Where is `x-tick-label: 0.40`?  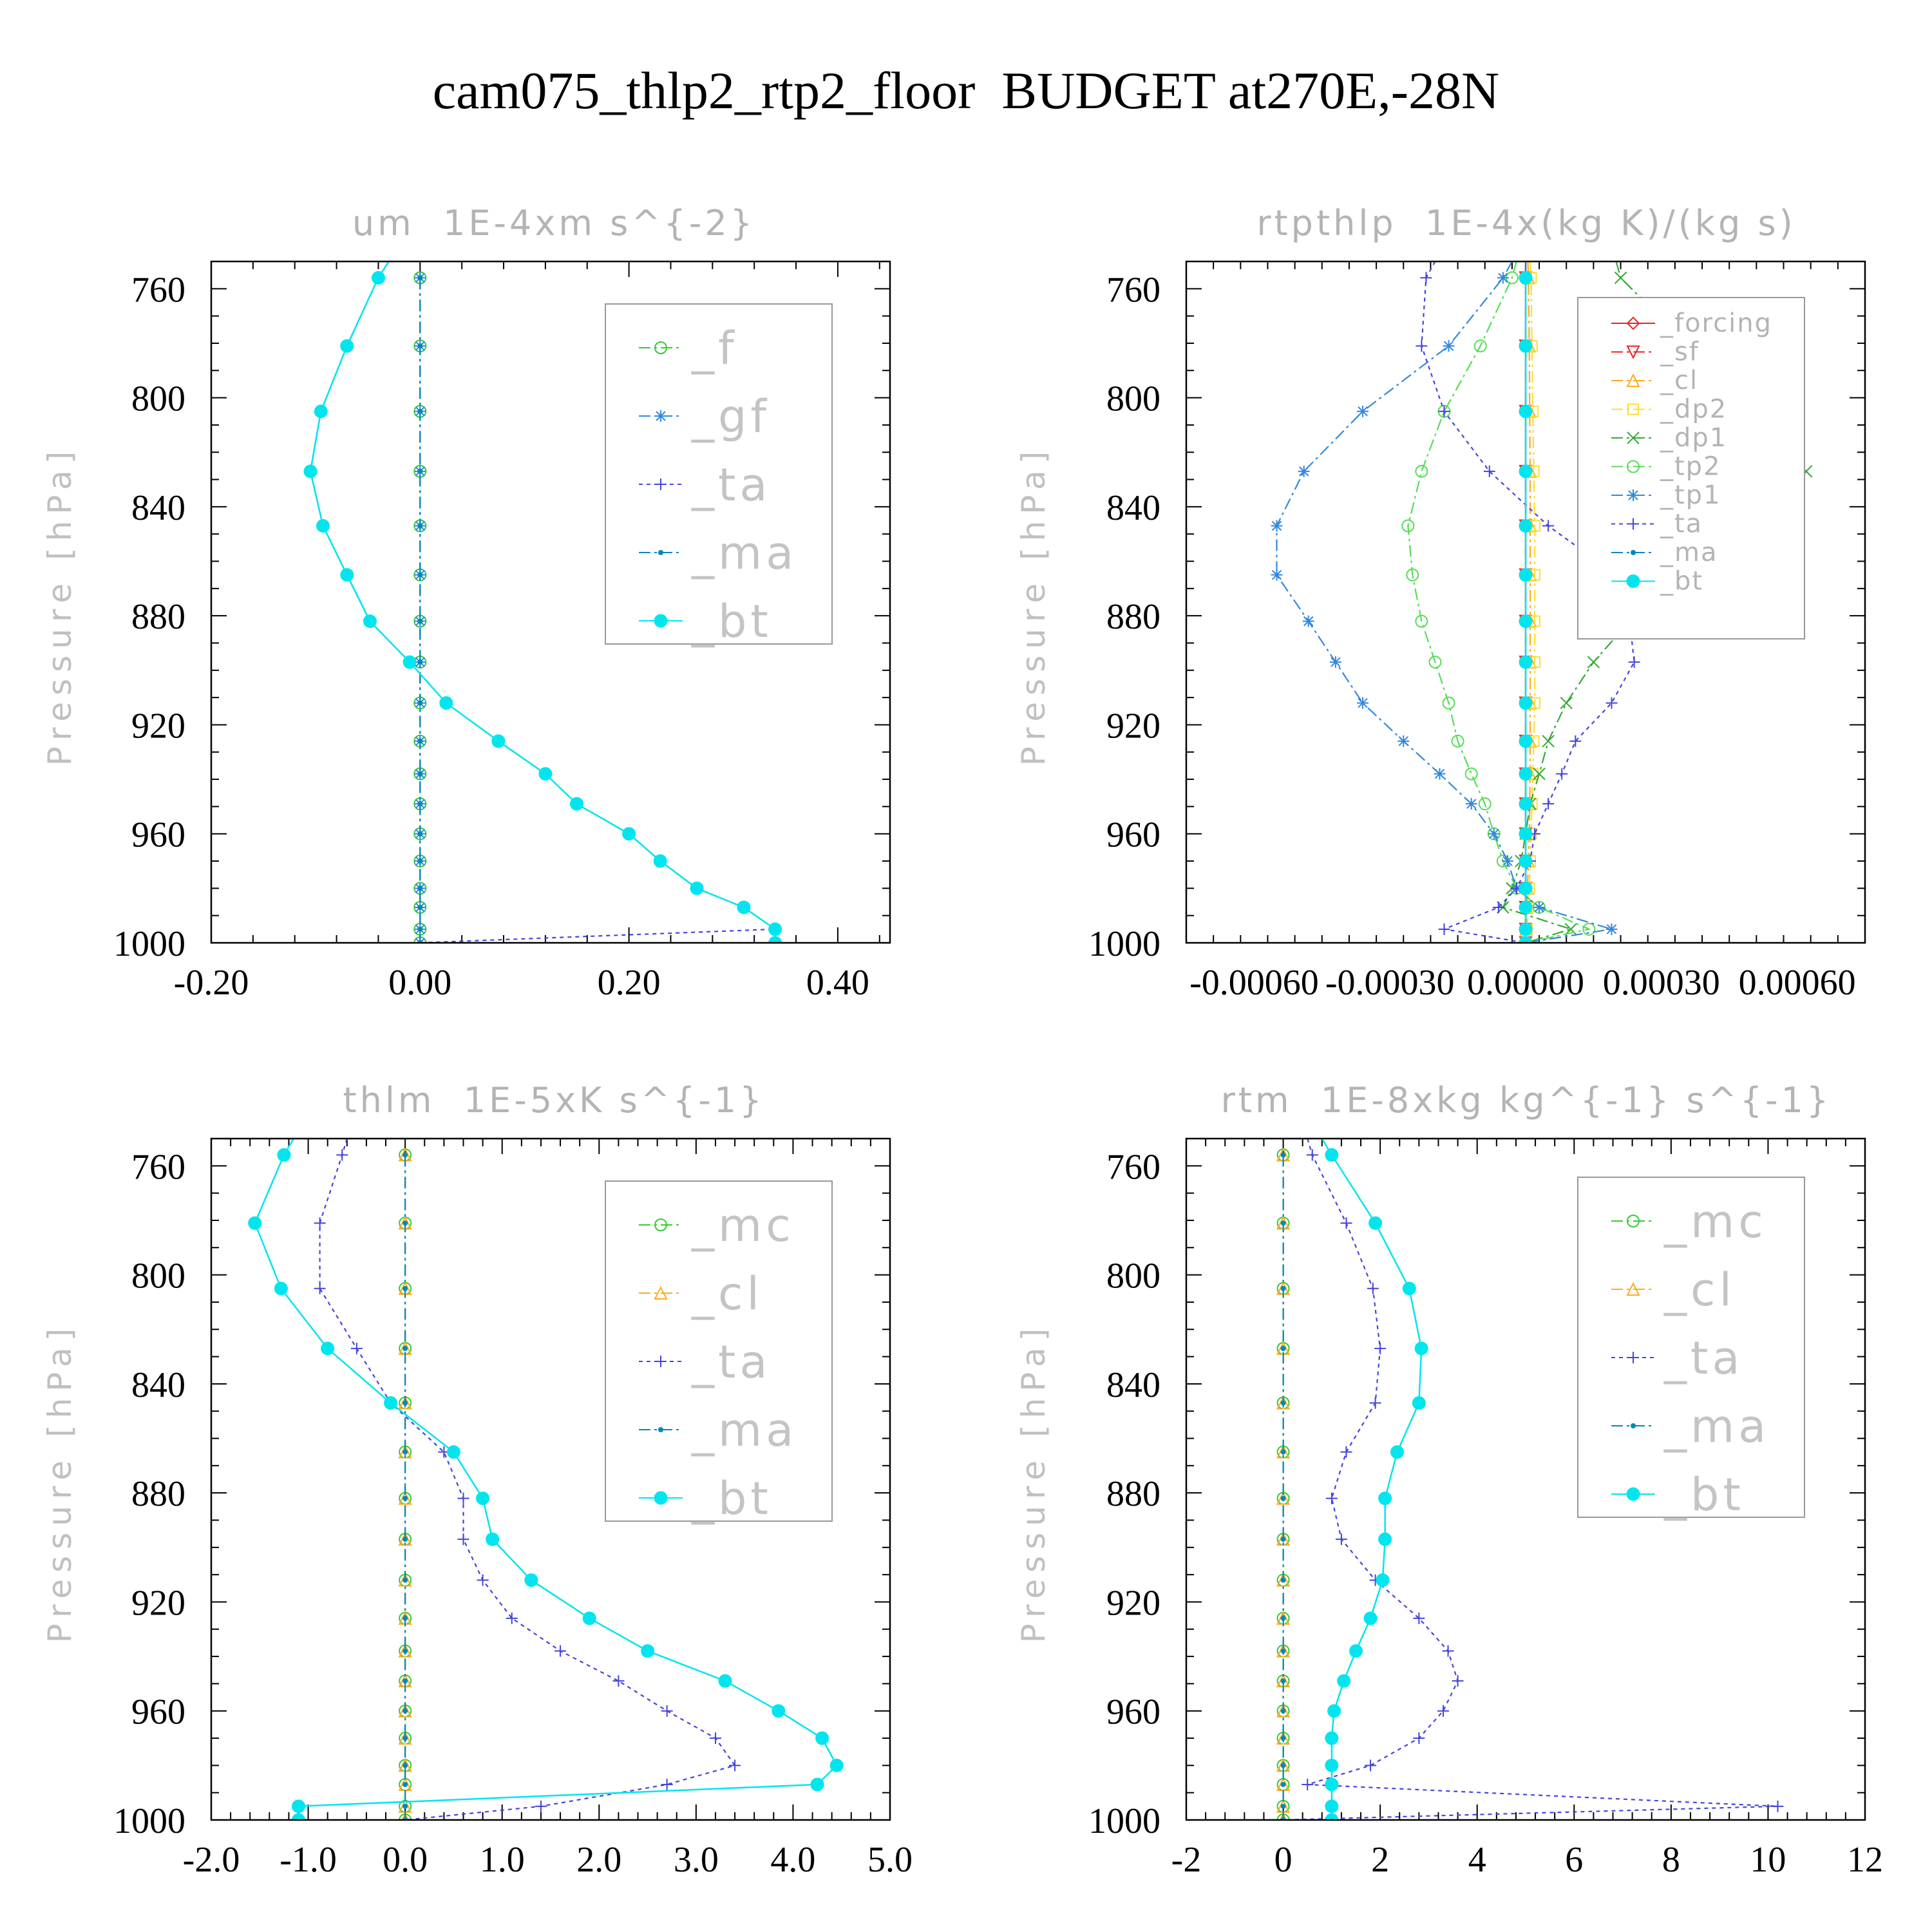
x-tick-label: 0.40 is located at coordinates (838, 983).